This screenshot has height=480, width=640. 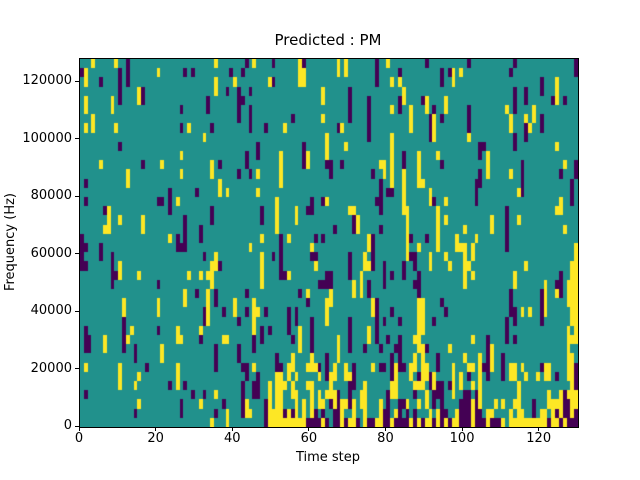 What do you see at coordinates (47, 80) in the screenshot?
I see `y-tick-label: 120000` at bounding box center [47, 80].